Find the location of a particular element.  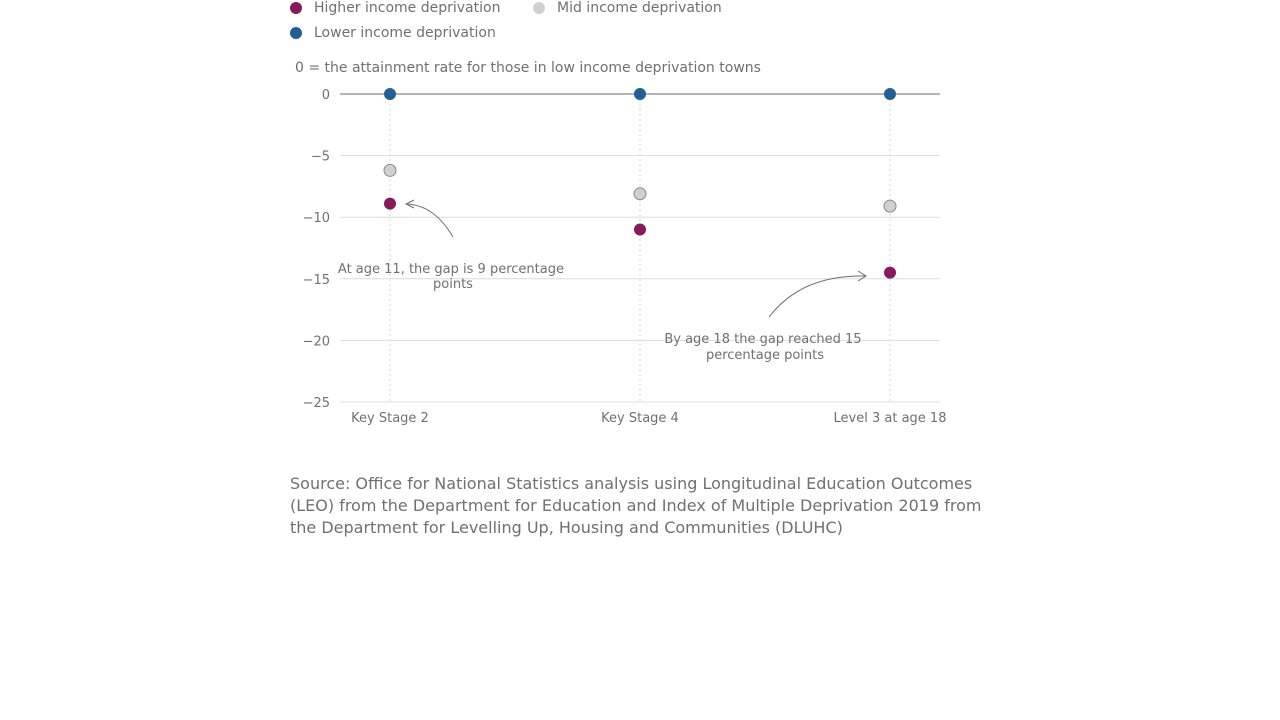

legend-label-higher: Higher income deprivation is located at coordinates (407, 8).